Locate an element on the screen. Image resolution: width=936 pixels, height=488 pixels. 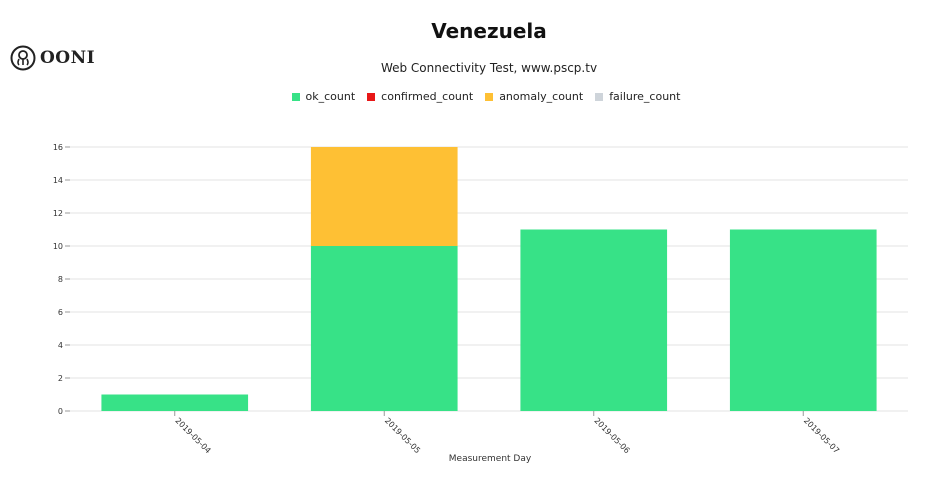
y-tick-label: 0 is located at coordinates (60, 411).